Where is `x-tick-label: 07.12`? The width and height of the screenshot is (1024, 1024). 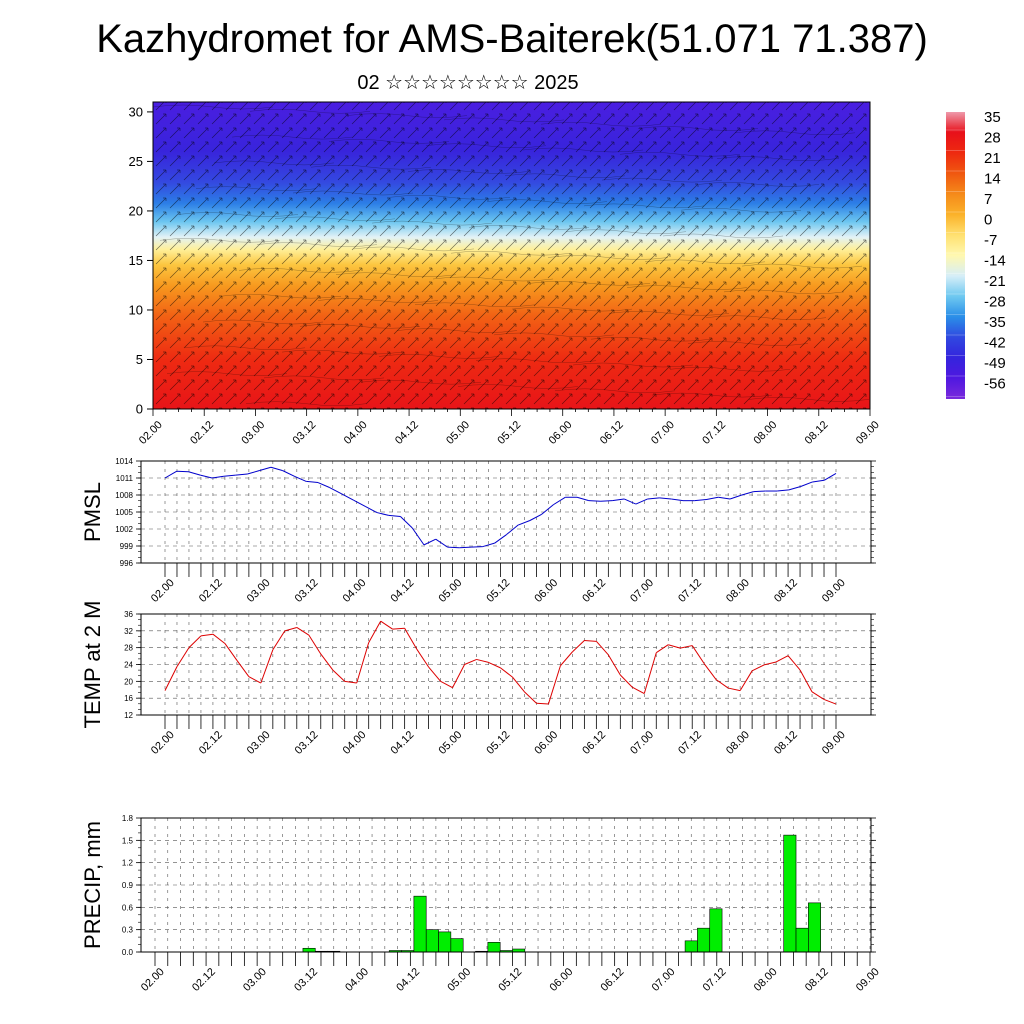 x-tick-label: 07.12 is located at coordinates (715, 980).